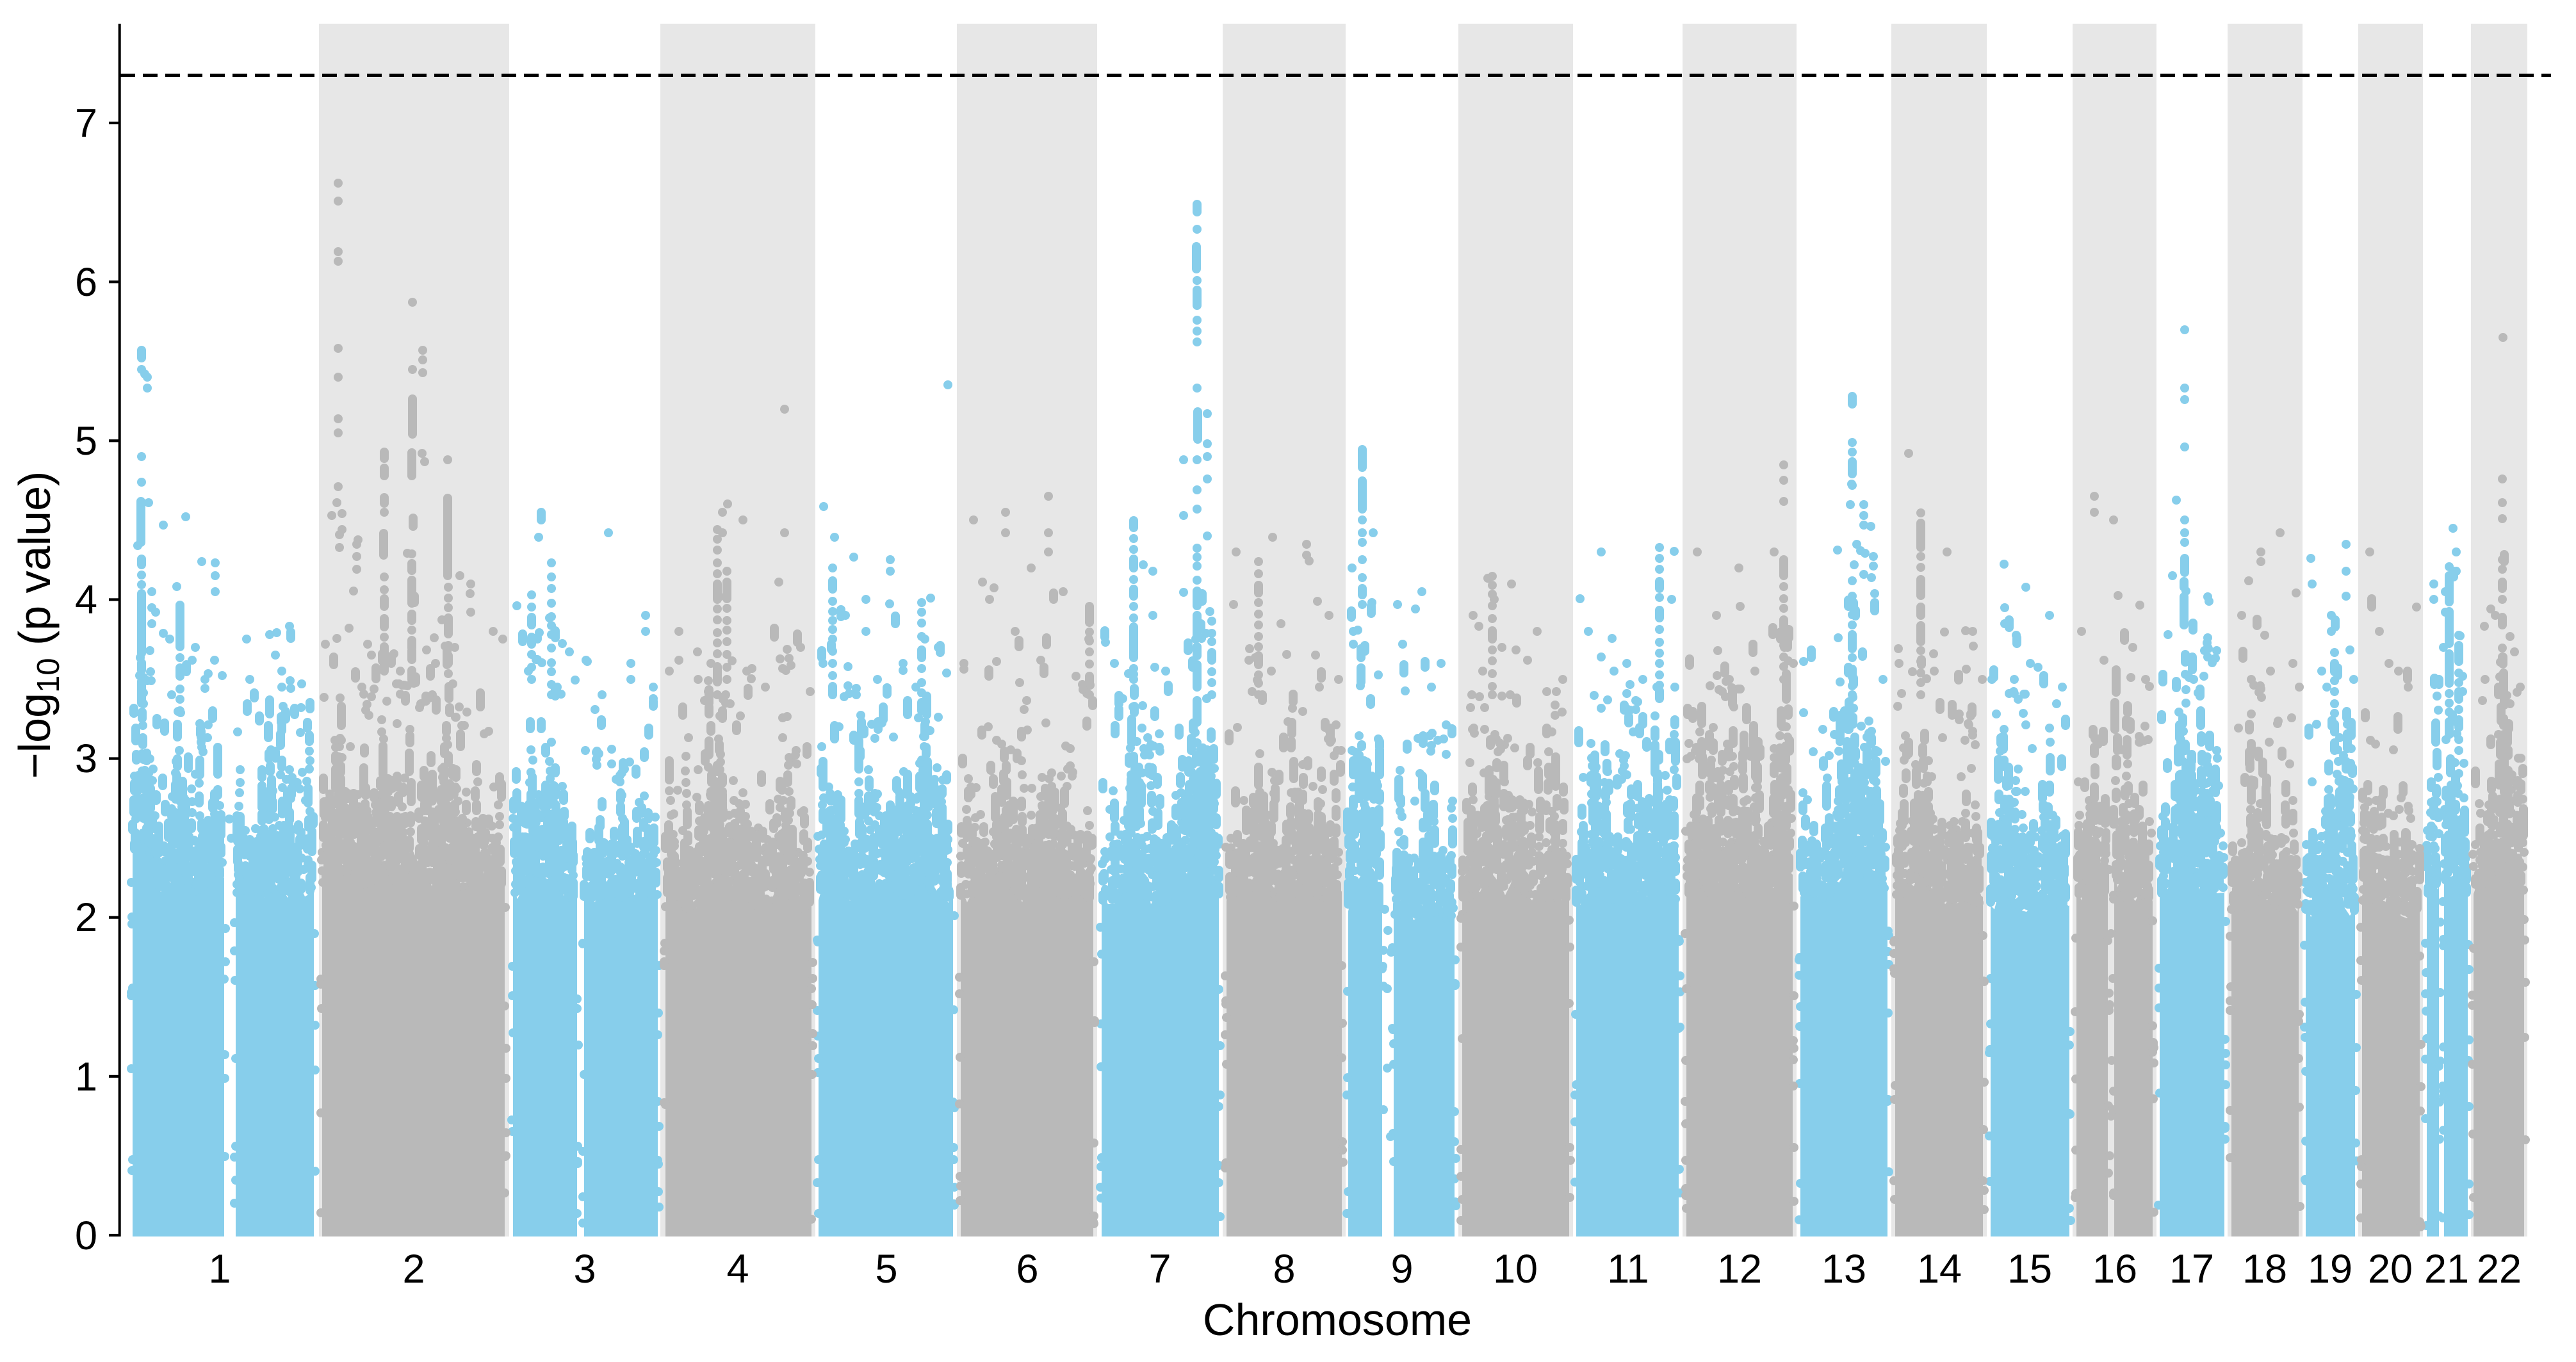 The height and width of the screenshot is (1362, 2576). I want to click on svg-text: 20, so click(2390, 1269).